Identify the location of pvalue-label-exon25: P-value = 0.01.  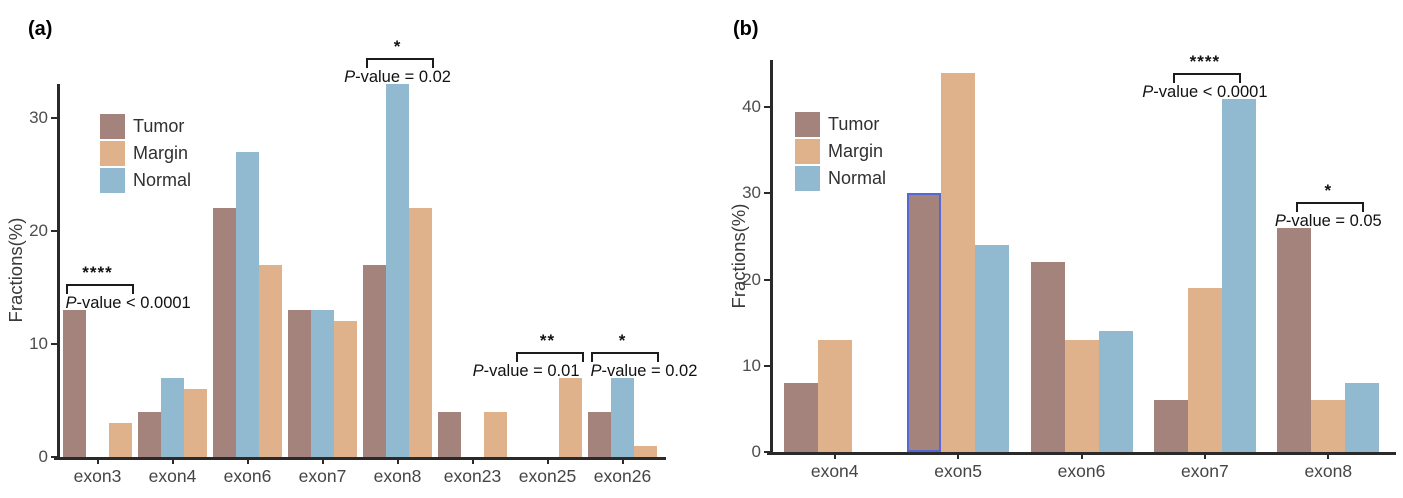
(526, 370).